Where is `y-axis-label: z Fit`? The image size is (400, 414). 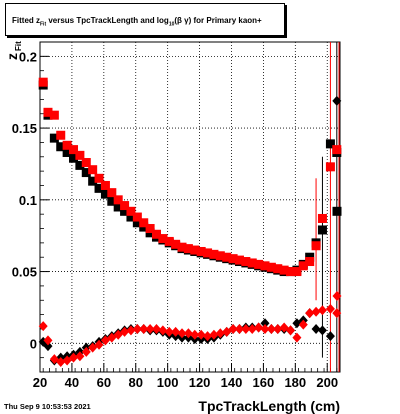
y-axis-label: z Fit is located at coordinates (13, 50).